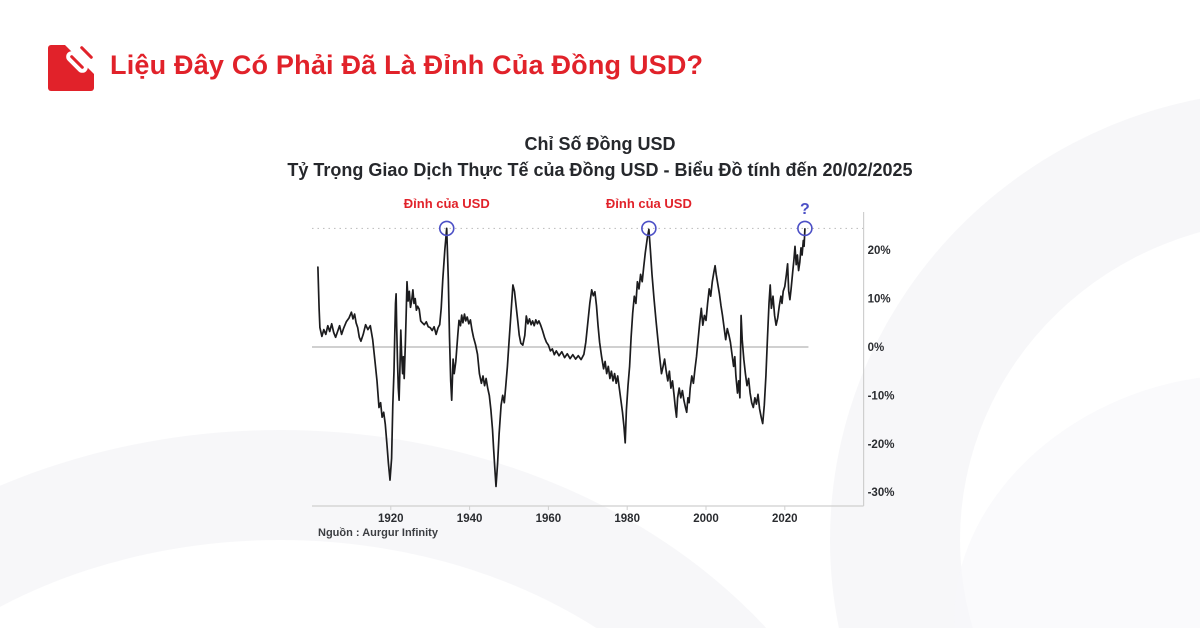  I want to click on y-tick-label: 20%, so click(879, 251).